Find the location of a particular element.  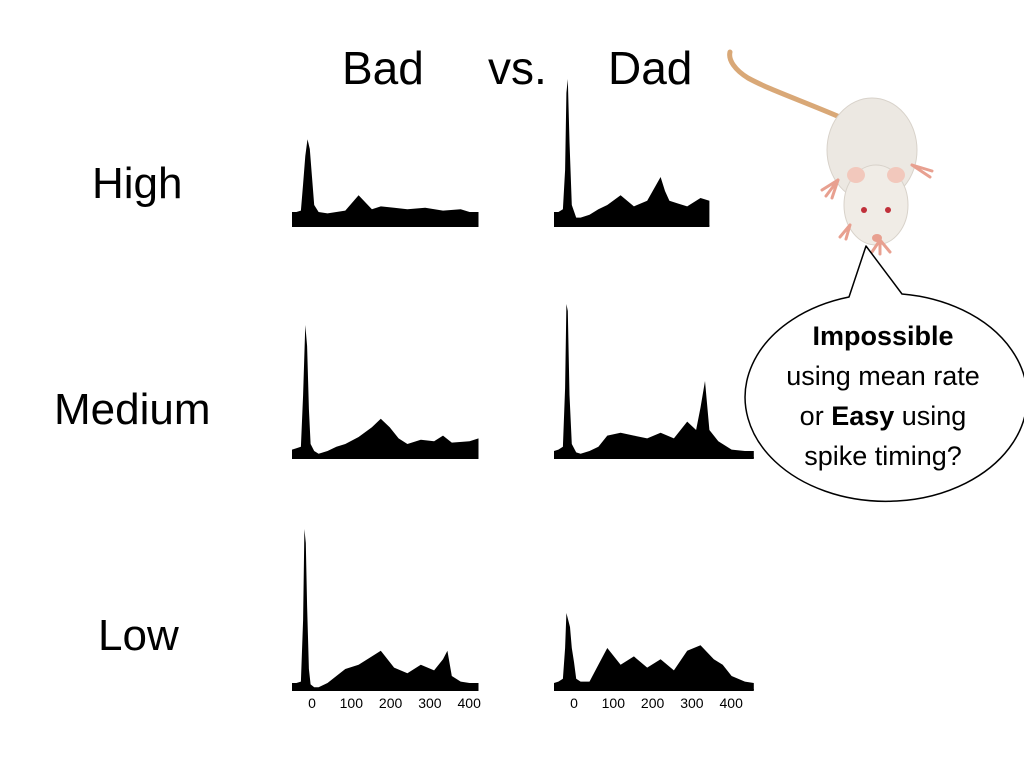

callout-line-2: using mean rate is located at coordinates (883, 376).